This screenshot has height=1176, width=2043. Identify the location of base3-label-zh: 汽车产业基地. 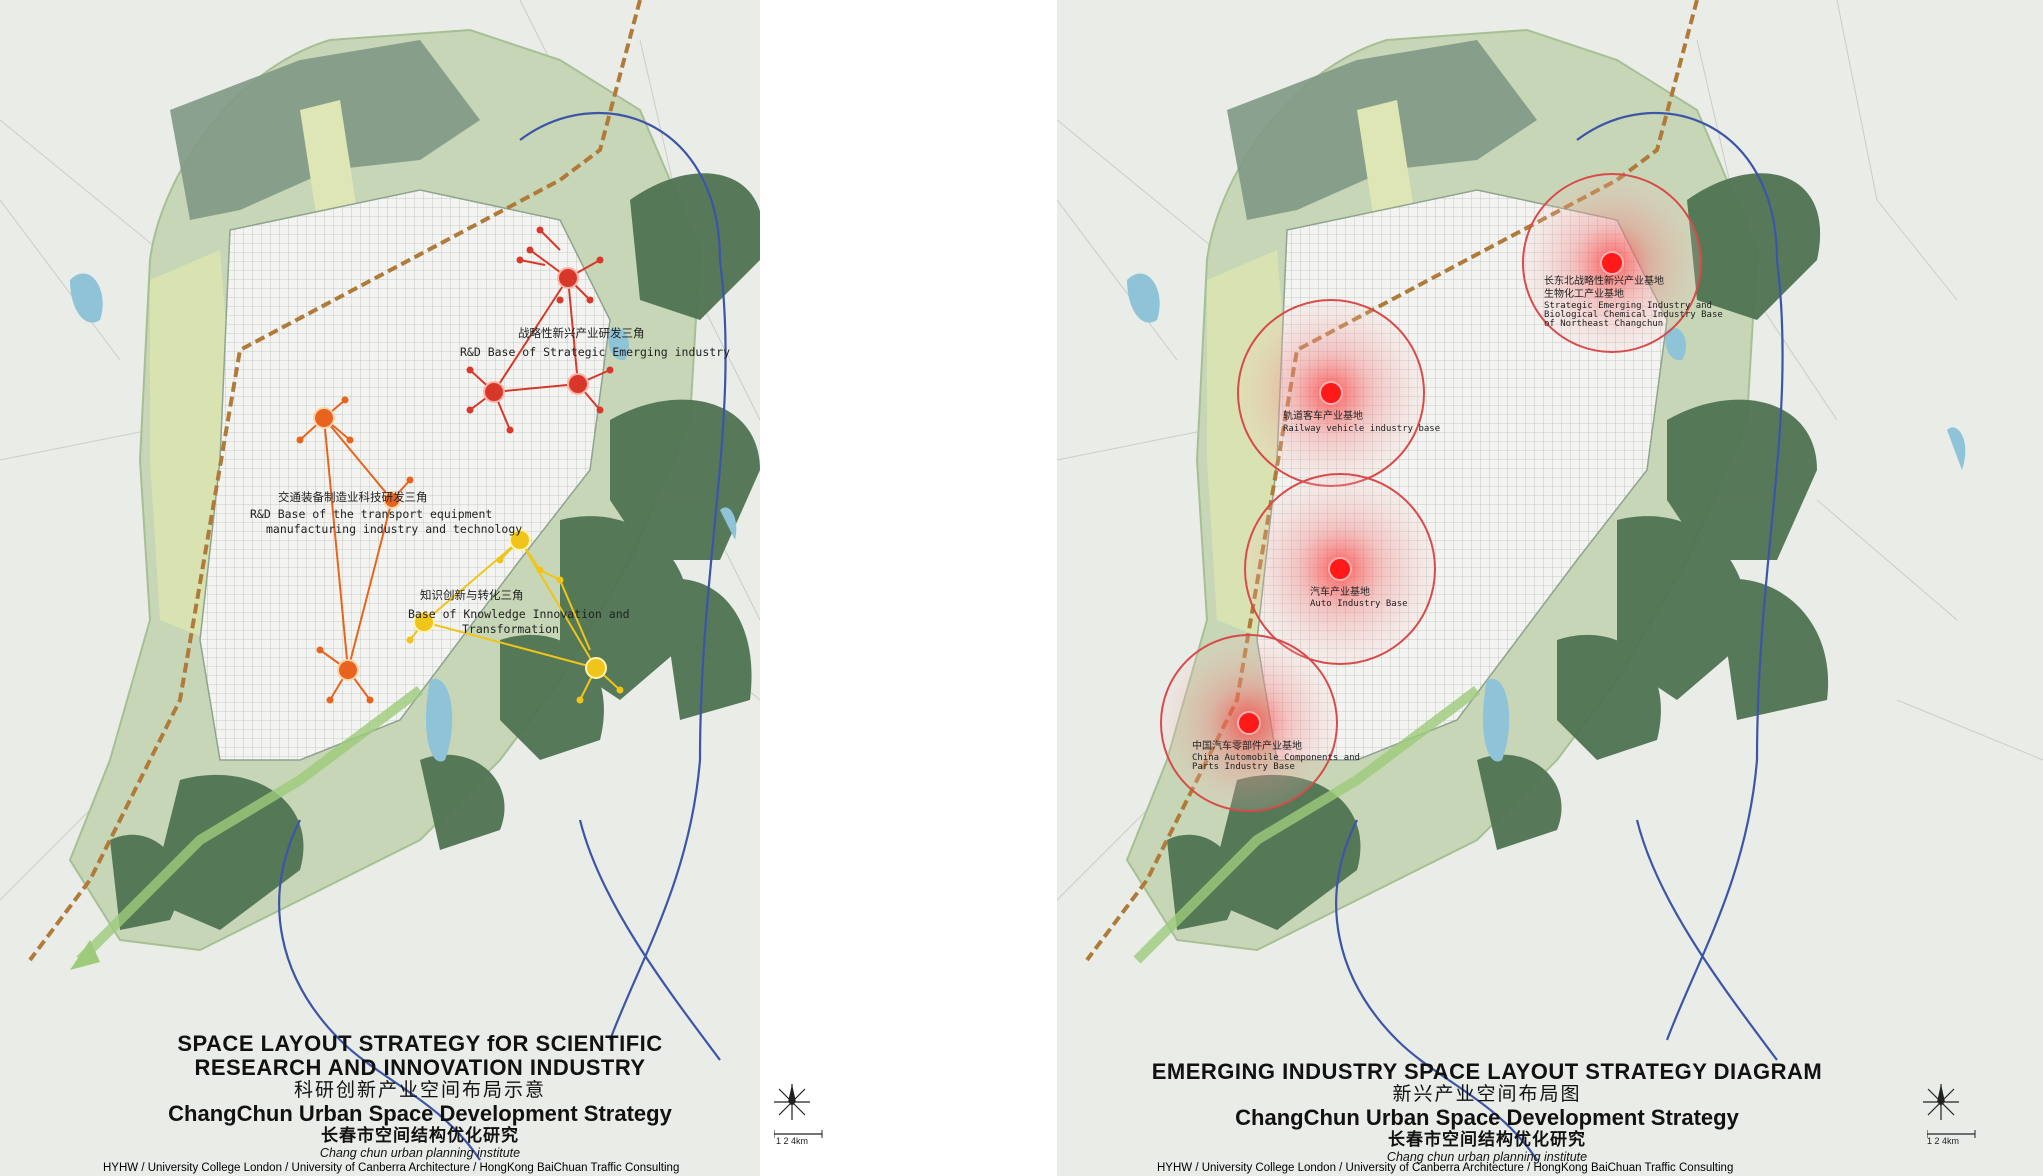
(1340, 592).